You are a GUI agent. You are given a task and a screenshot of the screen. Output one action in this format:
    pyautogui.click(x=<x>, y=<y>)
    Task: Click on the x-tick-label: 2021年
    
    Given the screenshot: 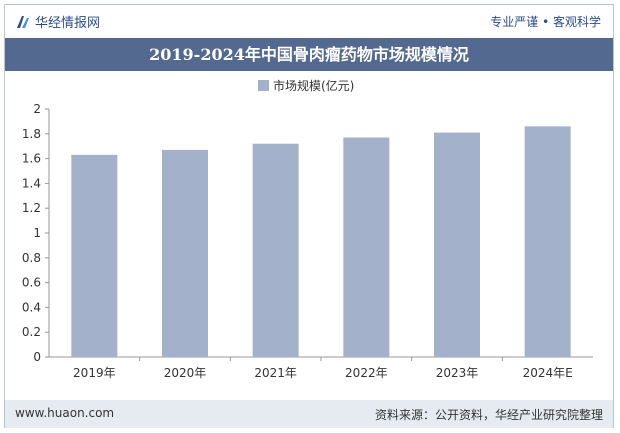 What is the action you would take?
    pyautogui.click(x=275, y=373)
    